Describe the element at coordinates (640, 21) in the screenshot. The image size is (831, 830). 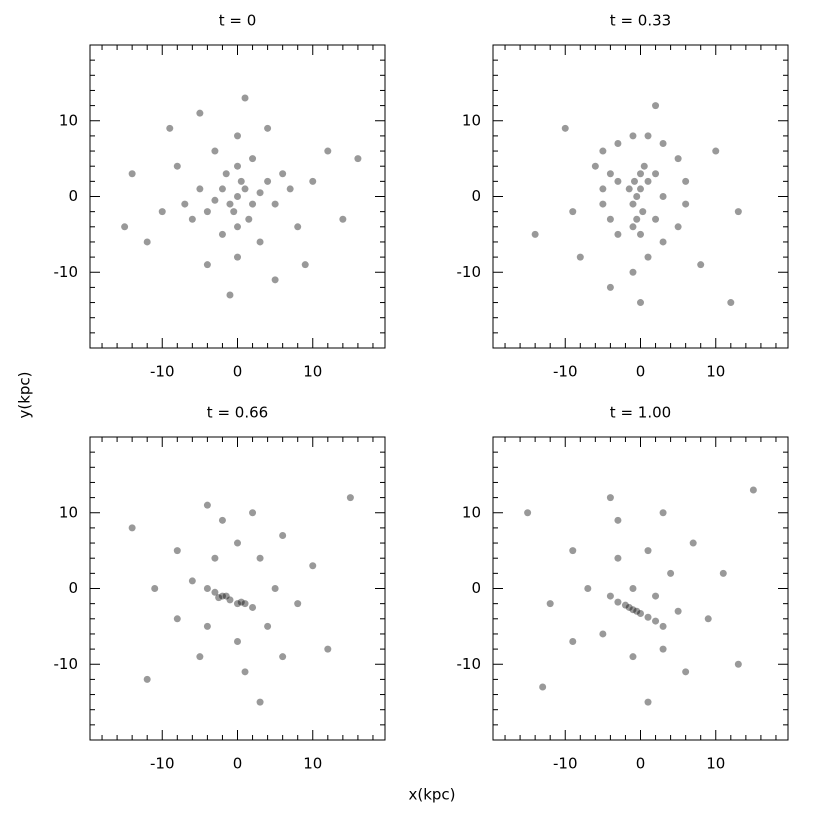
I see `panel-title: t = 0.33` at that location.